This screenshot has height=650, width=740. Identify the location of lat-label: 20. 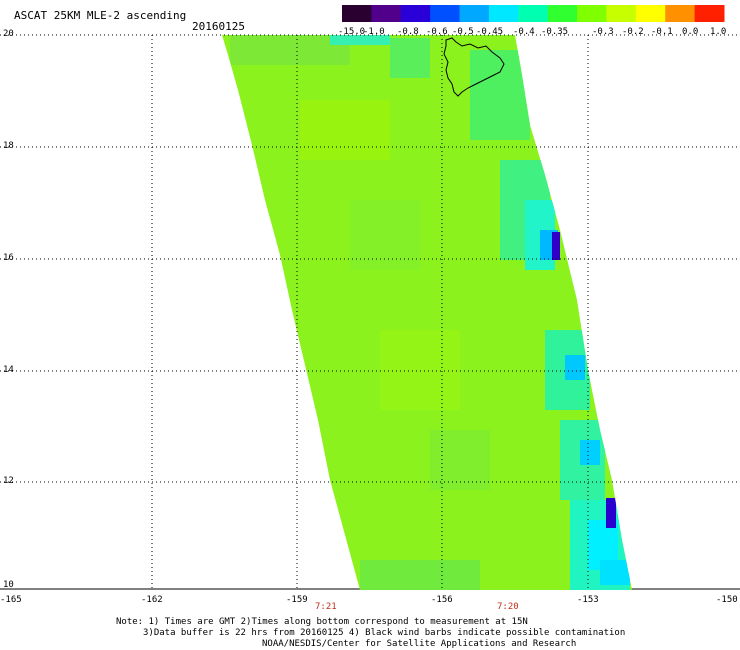
(8, 34).